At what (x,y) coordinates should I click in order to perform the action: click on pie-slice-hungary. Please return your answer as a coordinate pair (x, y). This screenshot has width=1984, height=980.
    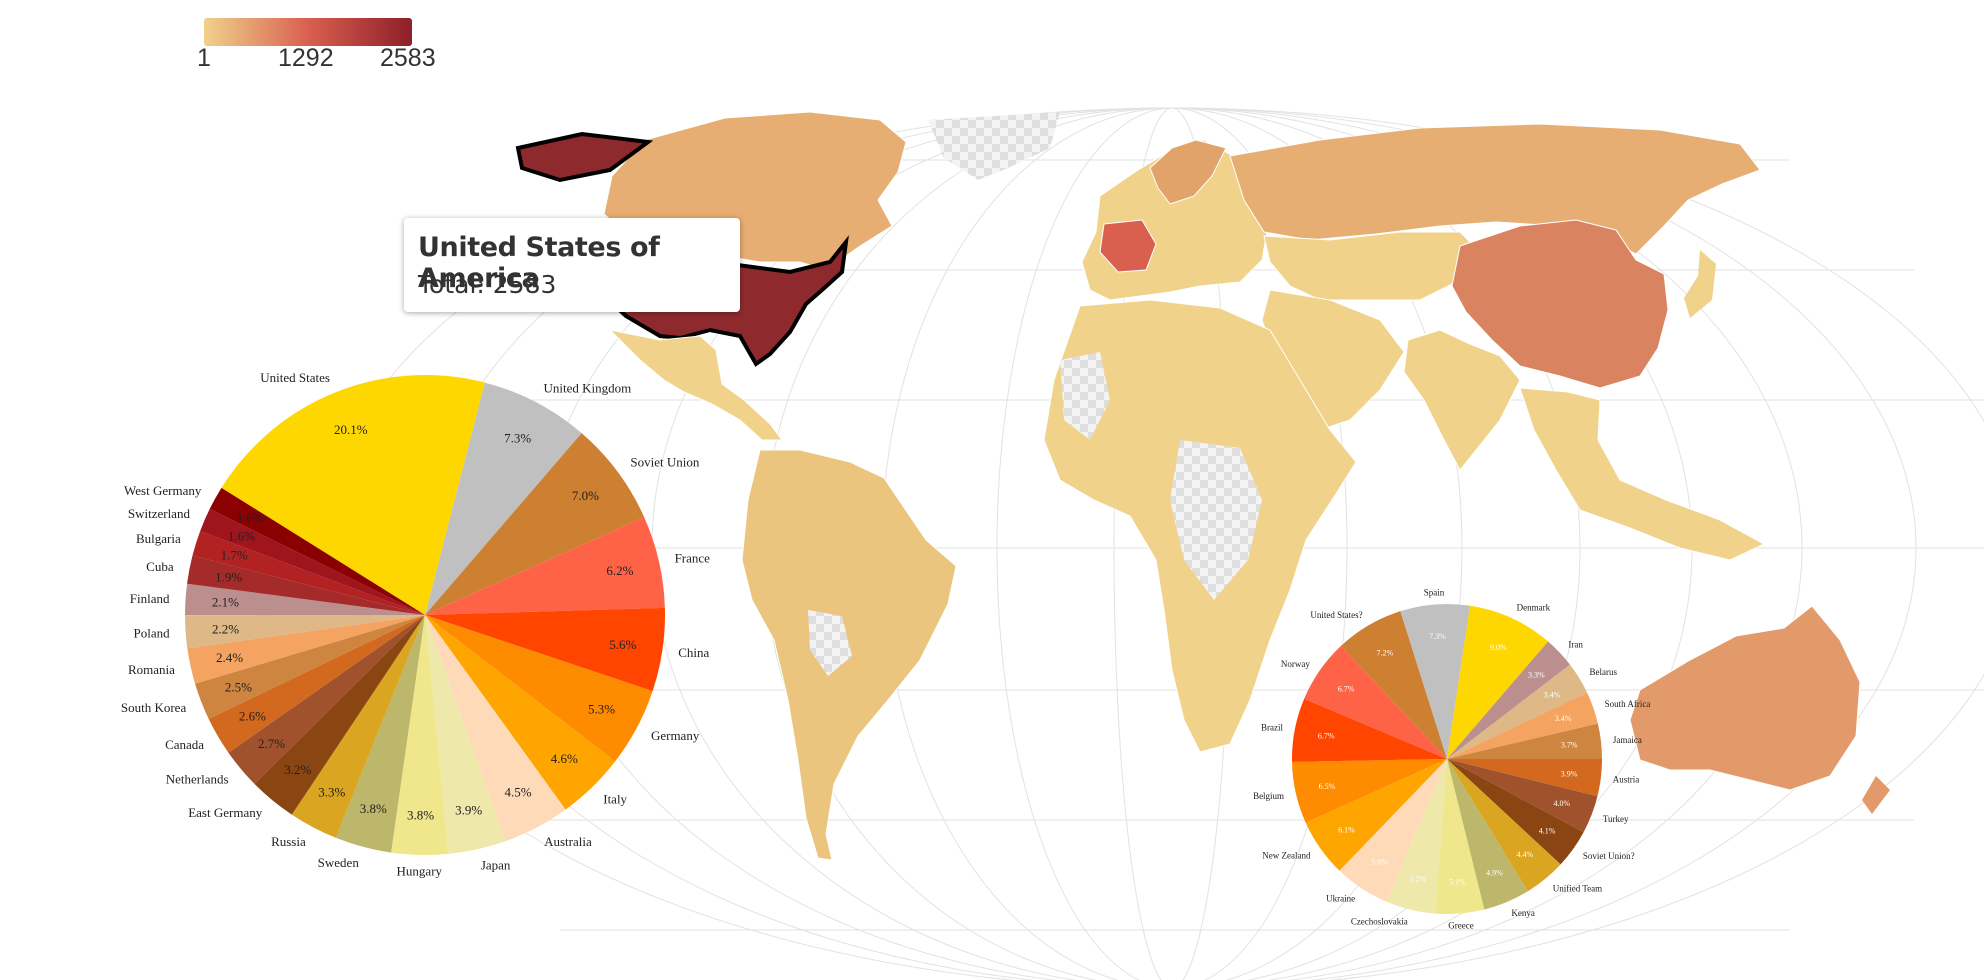
    Looking at the image, I should click on (420, 735).